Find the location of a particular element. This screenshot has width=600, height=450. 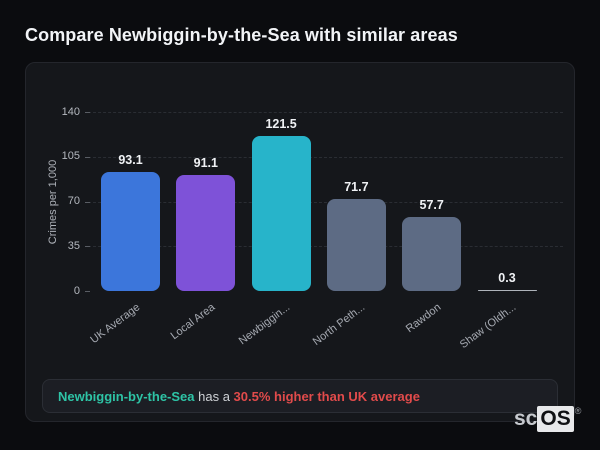

y-tick-label: 70 is located at coordinates (73, 201).